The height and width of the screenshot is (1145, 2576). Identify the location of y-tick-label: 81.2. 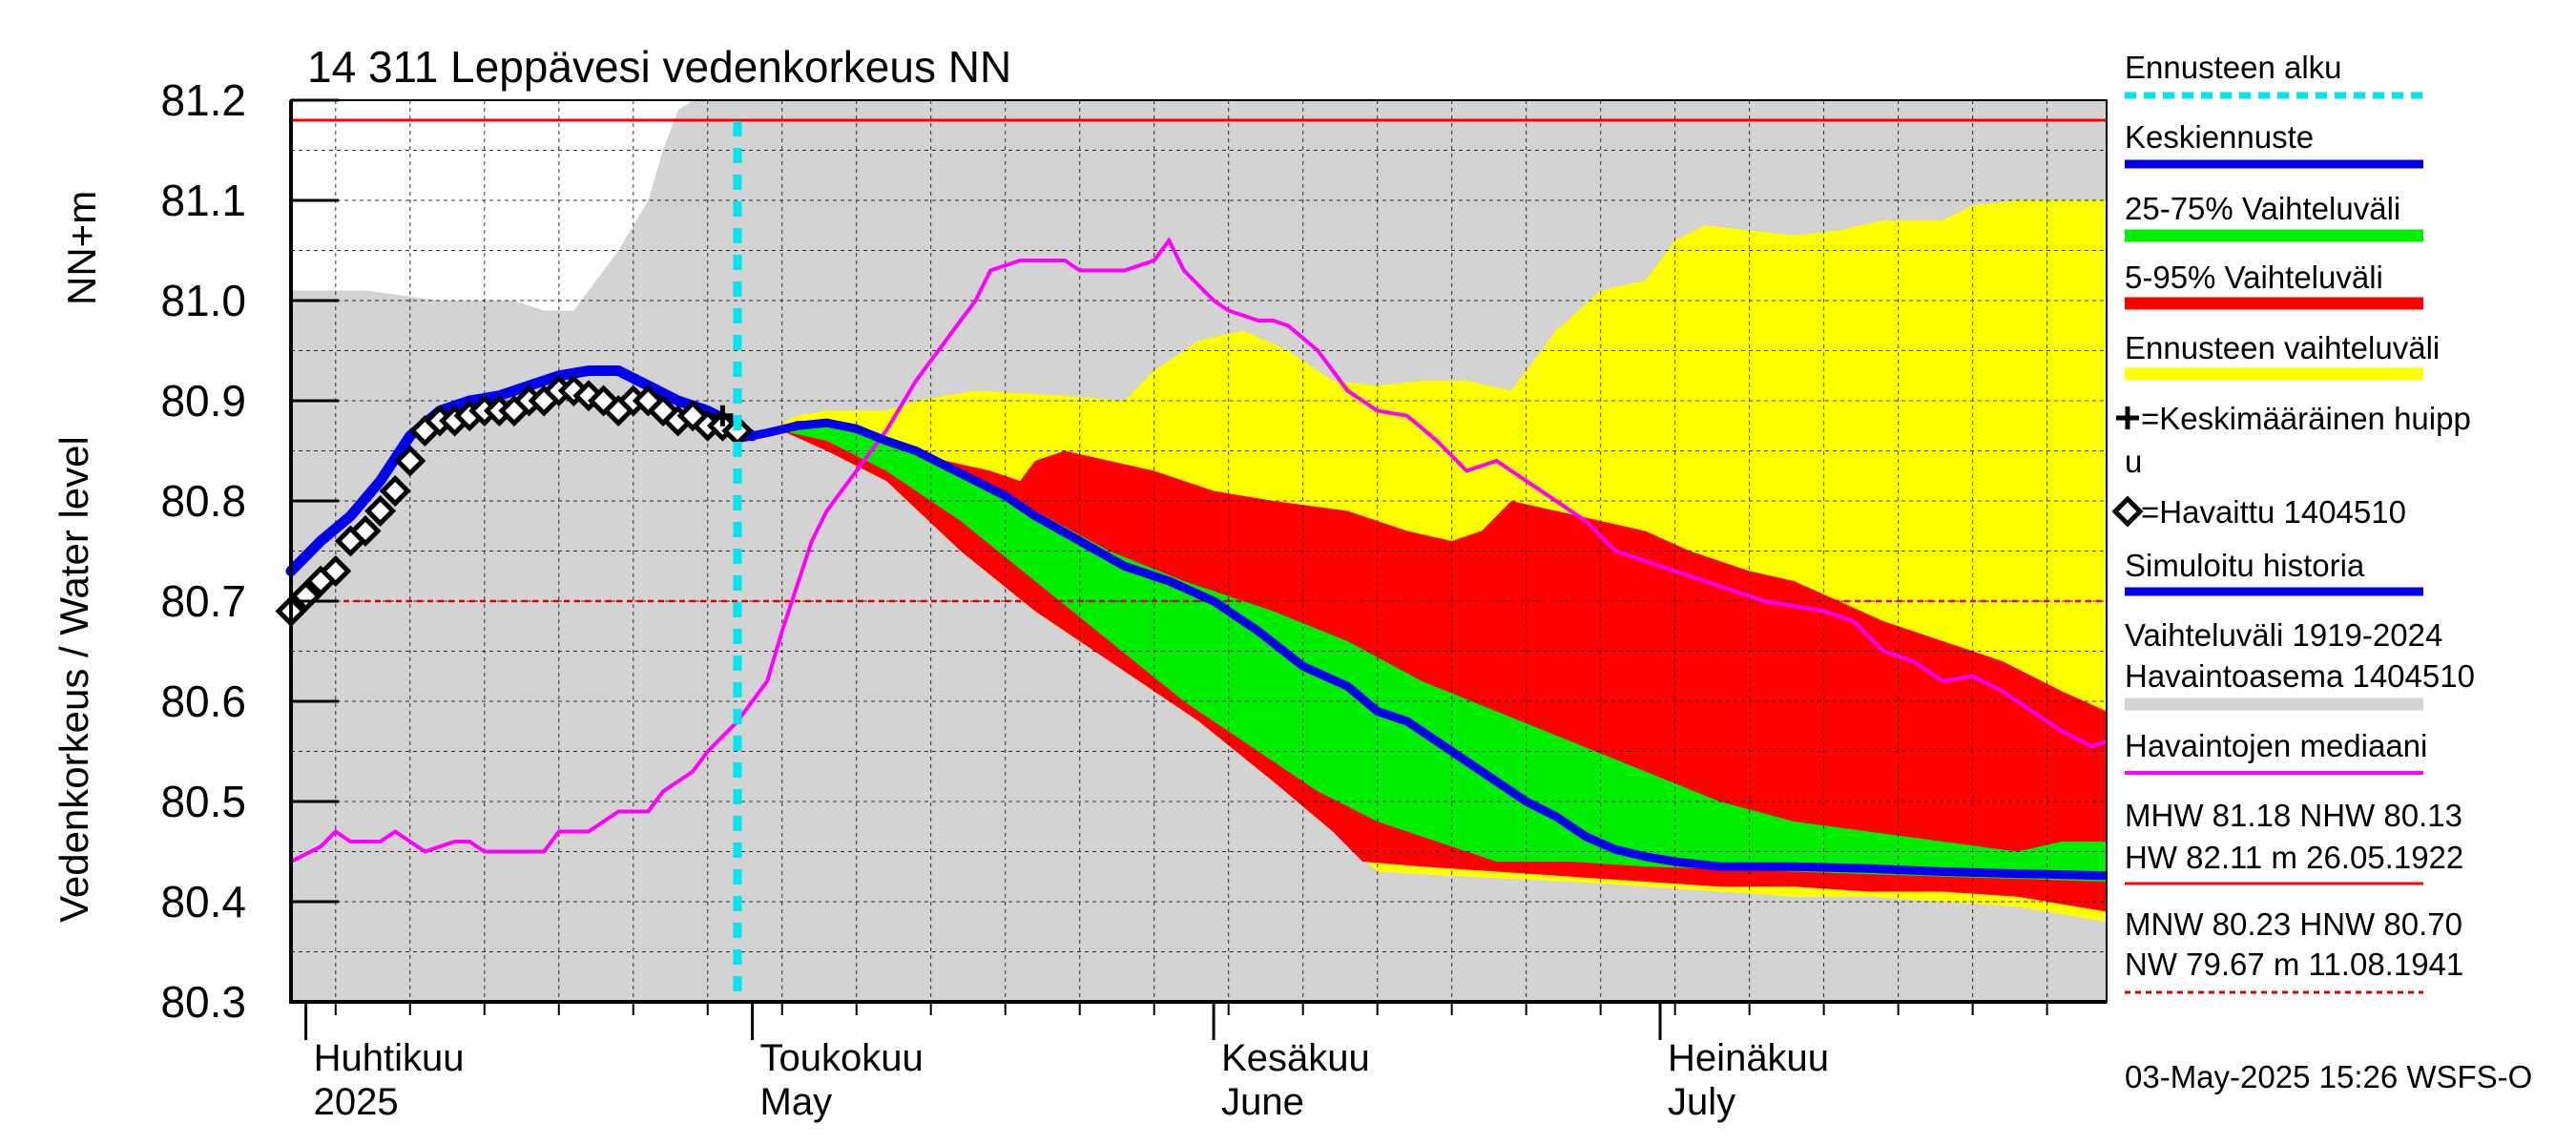
(203, 100).